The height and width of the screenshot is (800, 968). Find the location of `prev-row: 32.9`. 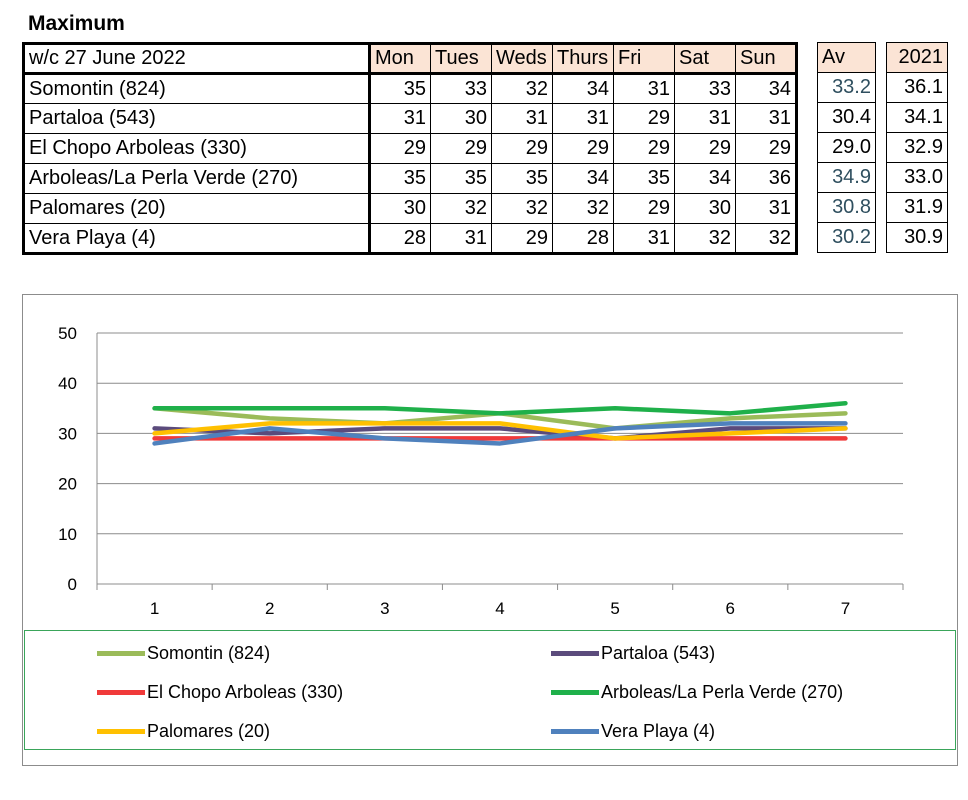

prev-row: 32.9 is located at coordinates (917, 147).